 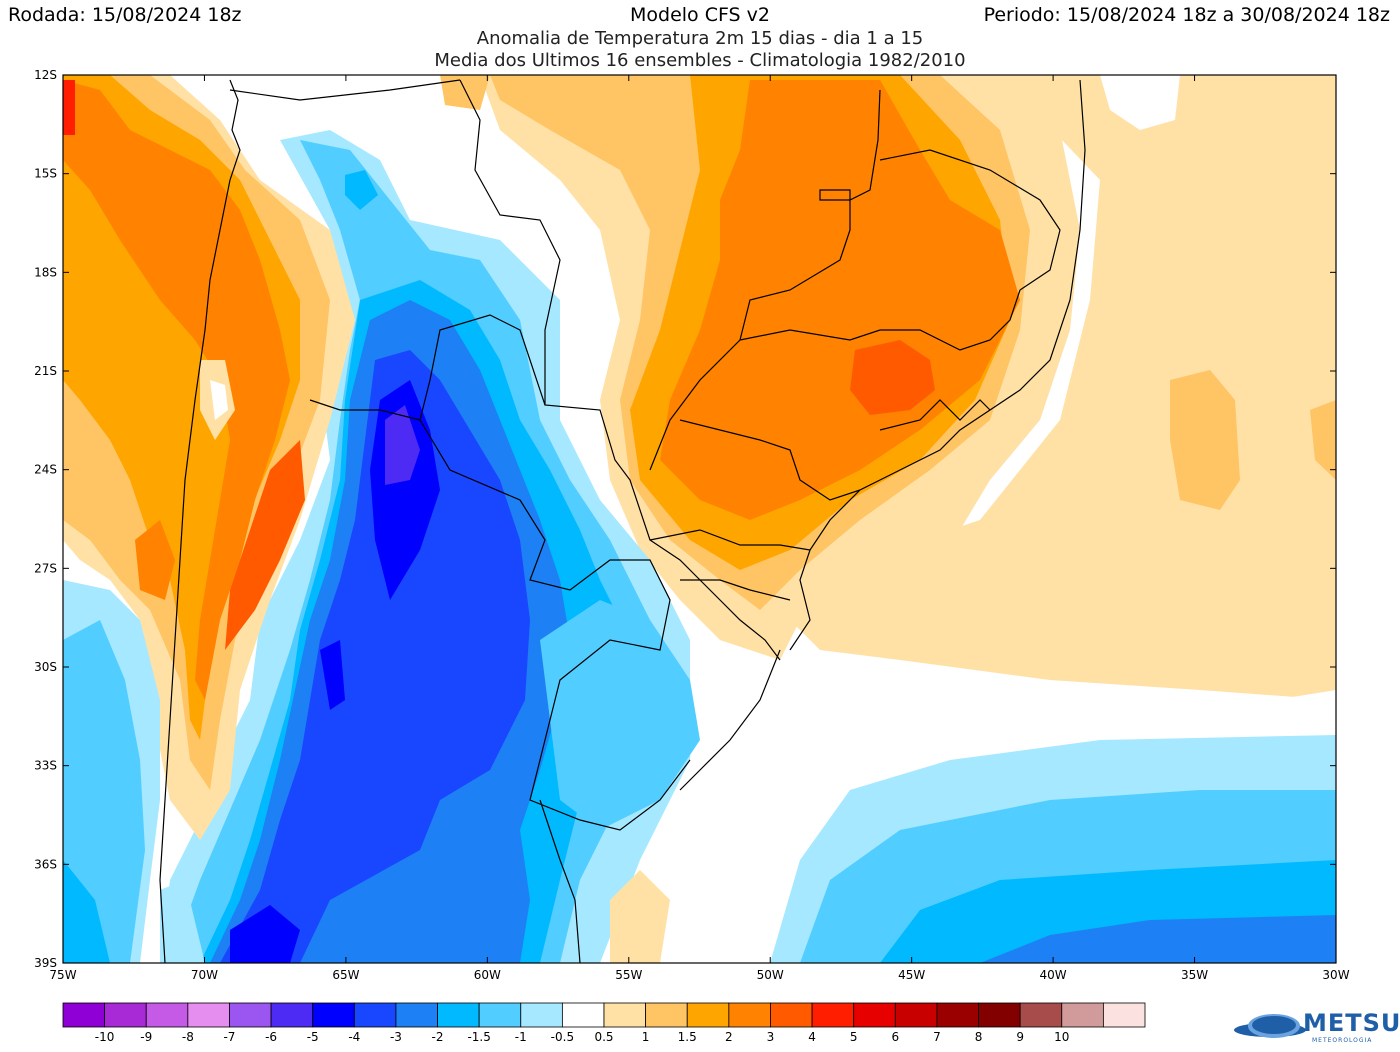 I want to click on logo-name: METSUL, so click(x=1351, y=1023).